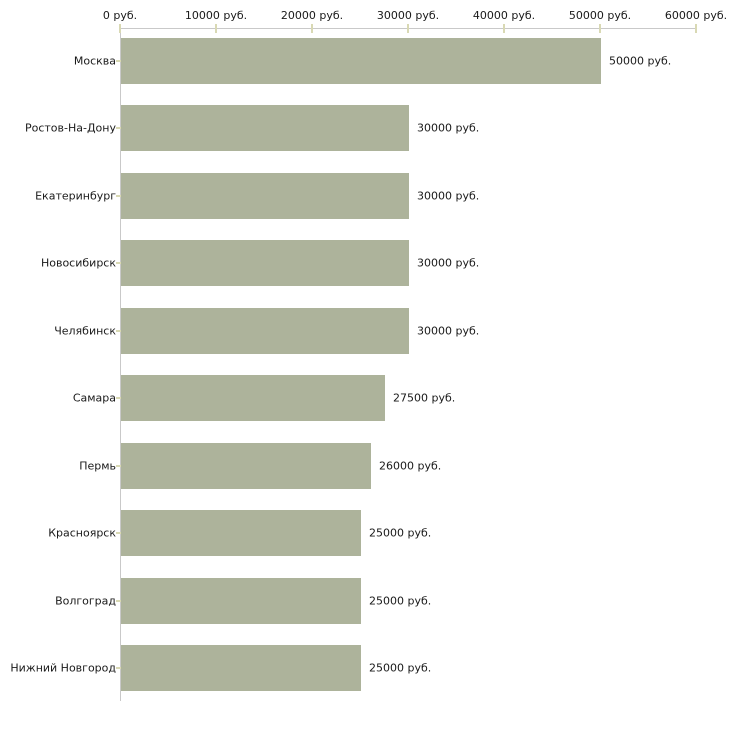 Image resolution: width=730 pixels, height=730 pixels. Describe the element at coordinates (410, 465) in the screenshot. I see `bar-value-label: 26000 руб.` at that location.